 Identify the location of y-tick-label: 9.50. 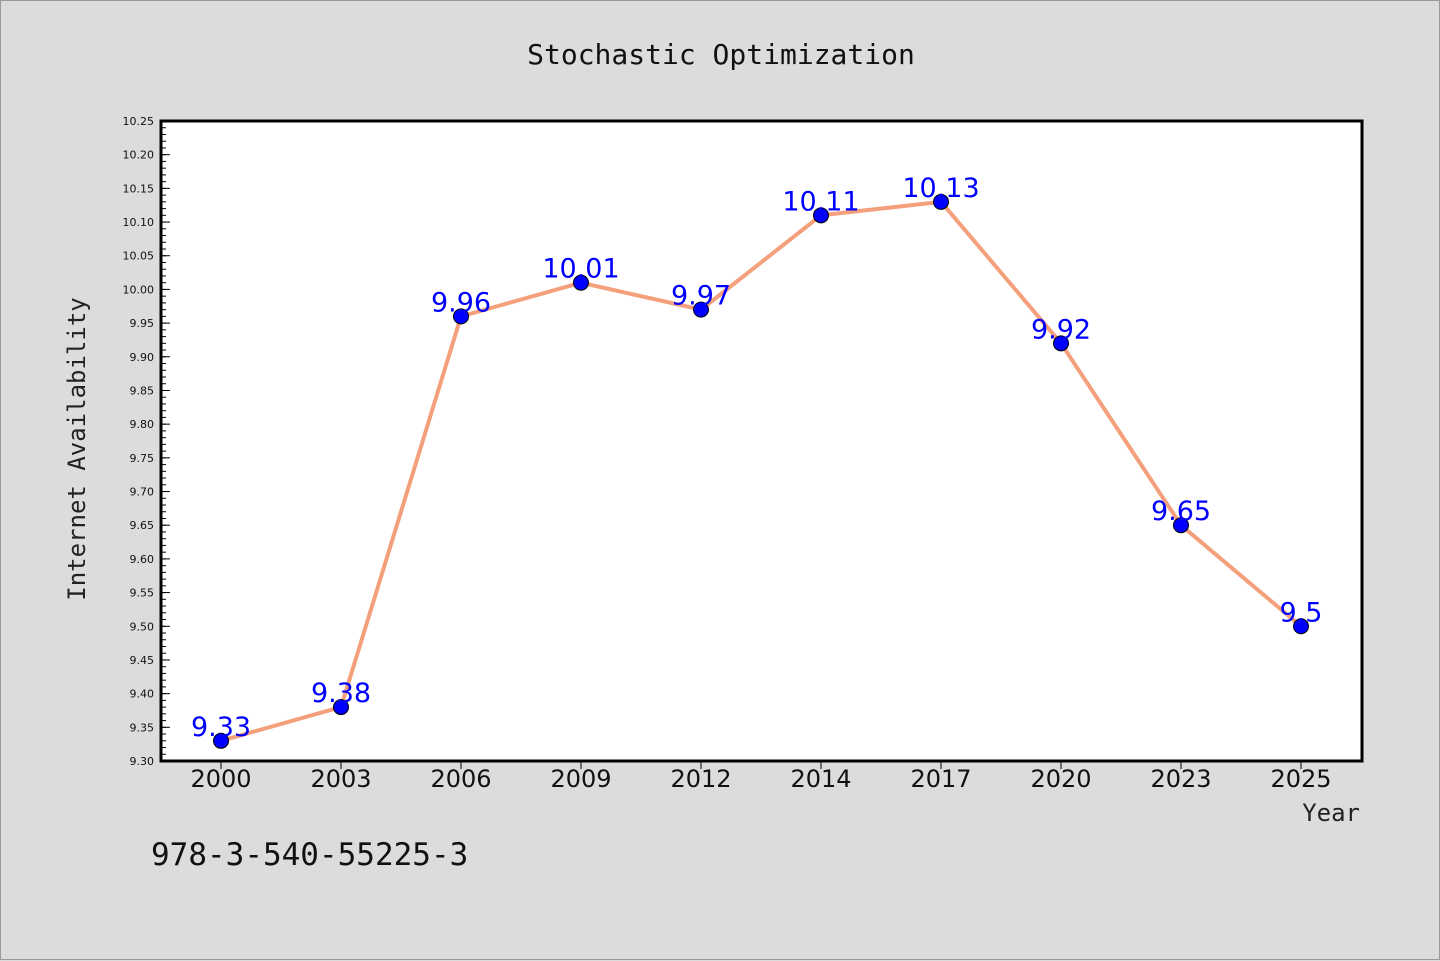
(142, 626).